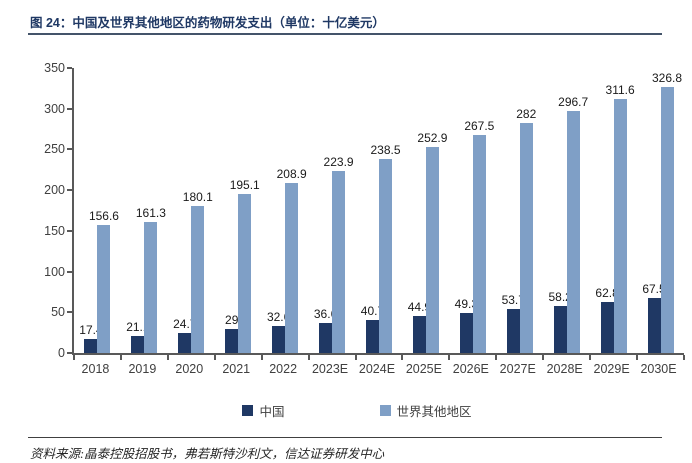  I want to click on data-label: 195.1, so click(244, 185).